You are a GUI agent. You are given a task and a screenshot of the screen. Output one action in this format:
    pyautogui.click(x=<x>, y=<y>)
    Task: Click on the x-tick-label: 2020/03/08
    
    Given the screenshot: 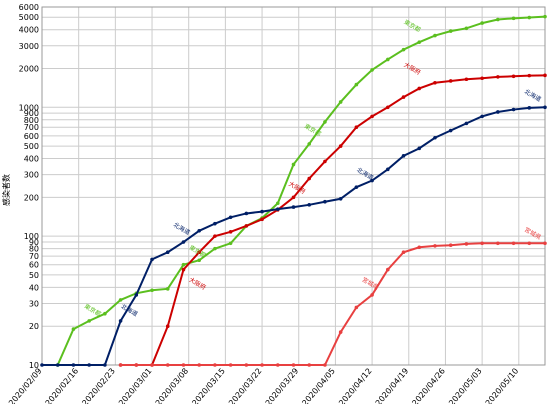 What is the action you would take?
    pyautogui.click(x=172, y=385)
    